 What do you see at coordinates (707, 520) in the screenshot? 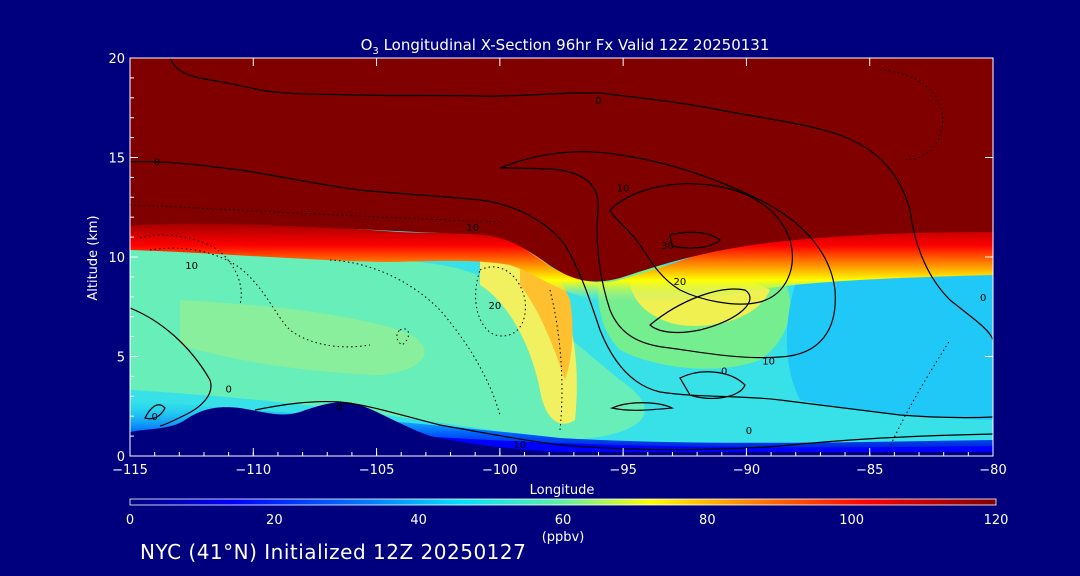
I see `colorbar-tick-label: 80` at bounding box center [707, 520].